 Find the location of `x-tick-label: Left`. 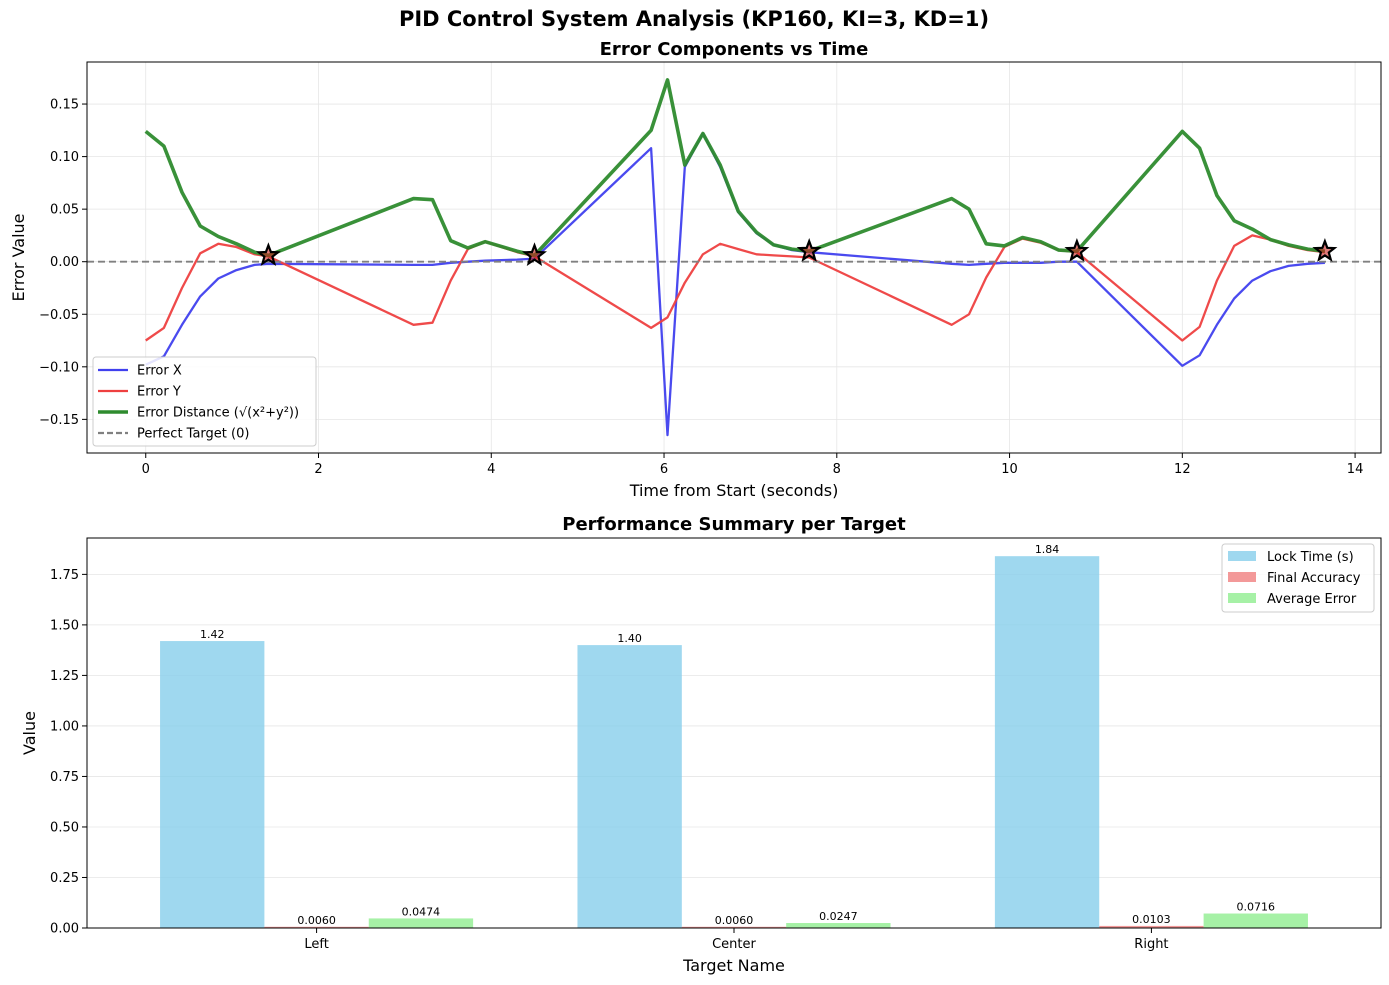

x-tick-label: Left is located at coordinates (316, 944).